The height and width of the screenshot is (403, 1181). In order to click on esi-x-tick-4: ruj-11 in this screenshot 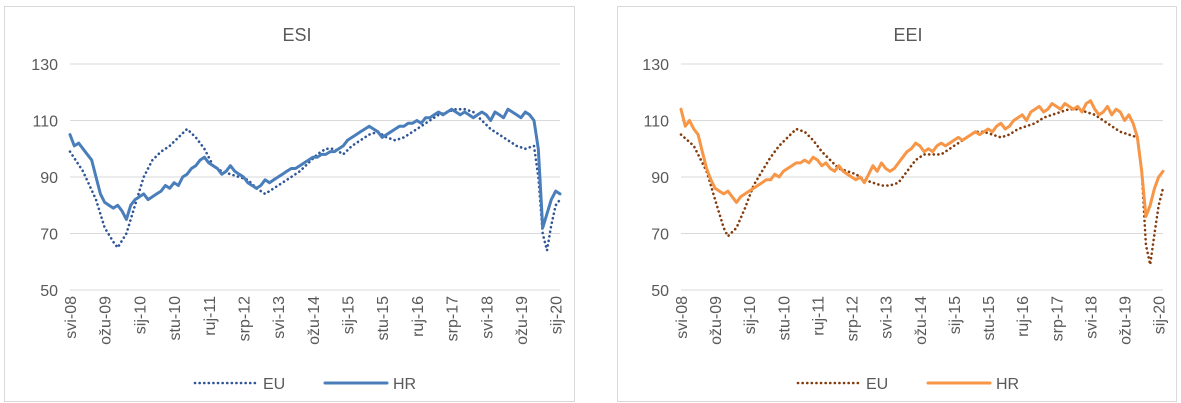, I will do `click(210, 316)`.